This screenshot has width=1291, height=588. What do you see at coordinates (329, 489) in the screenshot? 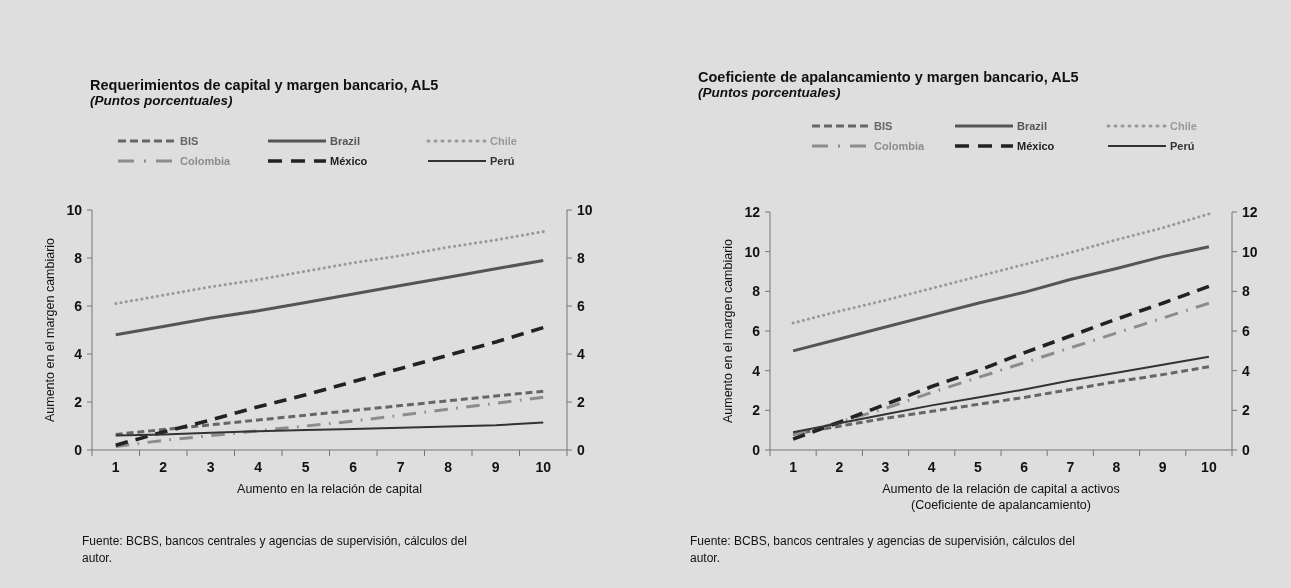
I see `x-axis-title: Aumento en la relación de capital` at bounding box center [329, 489].